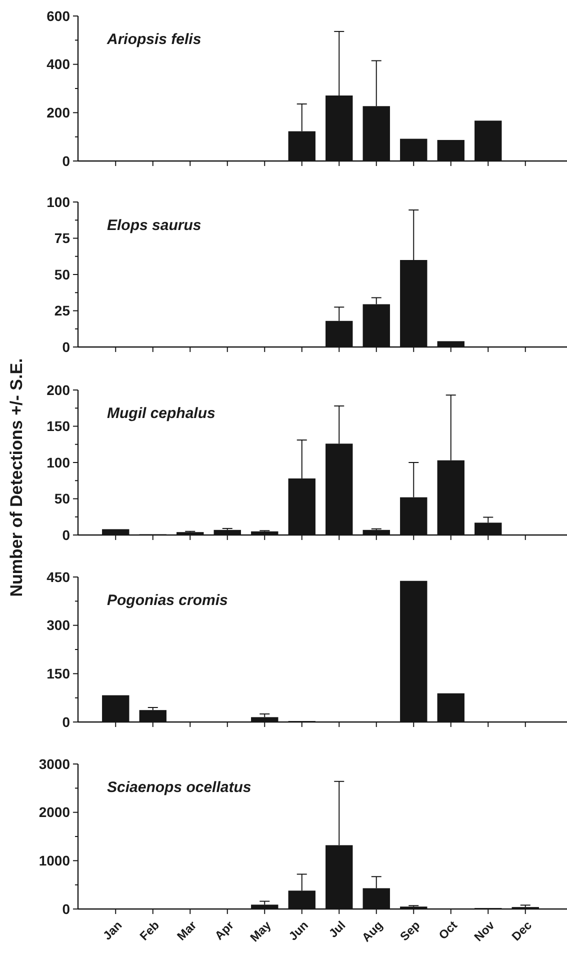  Describe the element at coordinates (58, 64) in the screenshot. I see `y-tick-label: 400` at that location.